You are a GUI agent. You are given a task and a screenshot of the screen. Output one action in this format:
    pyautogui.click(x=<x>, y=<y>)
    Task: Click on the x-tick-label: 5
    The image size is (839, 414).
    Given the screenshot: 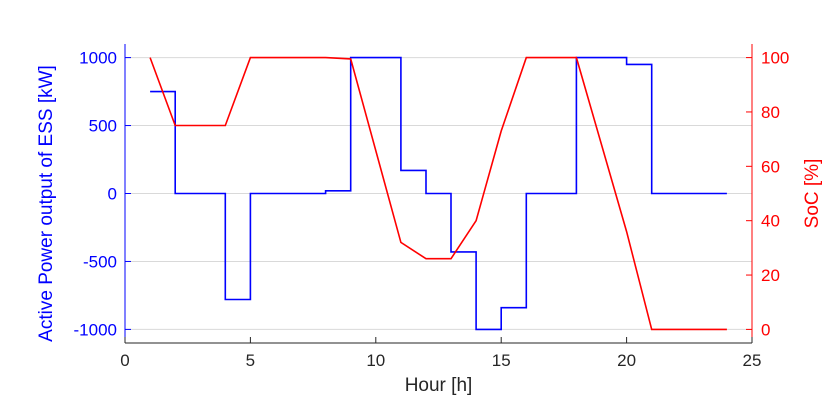 What is the action you would take?
    pyautogui.click(x=250, y=360)
    